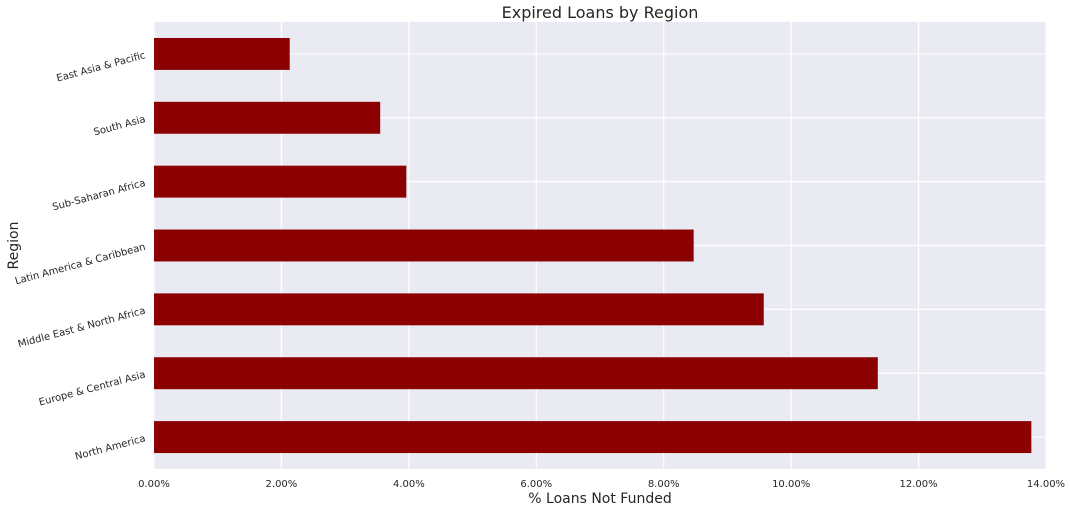 The width and height of the screenshot is (1070, 512). Describe the element at coordinates (98, 195) in the screenshot. I see `y-category-label: Sub-Saharan Africa` at that location.